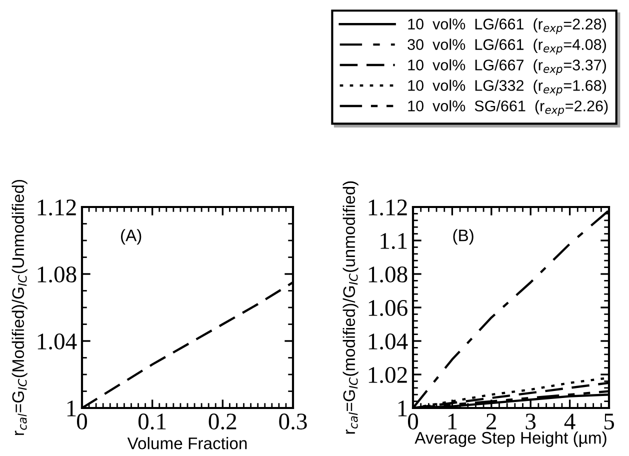 Image resolution: width=629 pixels, height=456 pixels. What do you see at coordinates (222, 422) in the screenshot?
I see `x-tick-label: 0.2` at bounding box center [222, 422].